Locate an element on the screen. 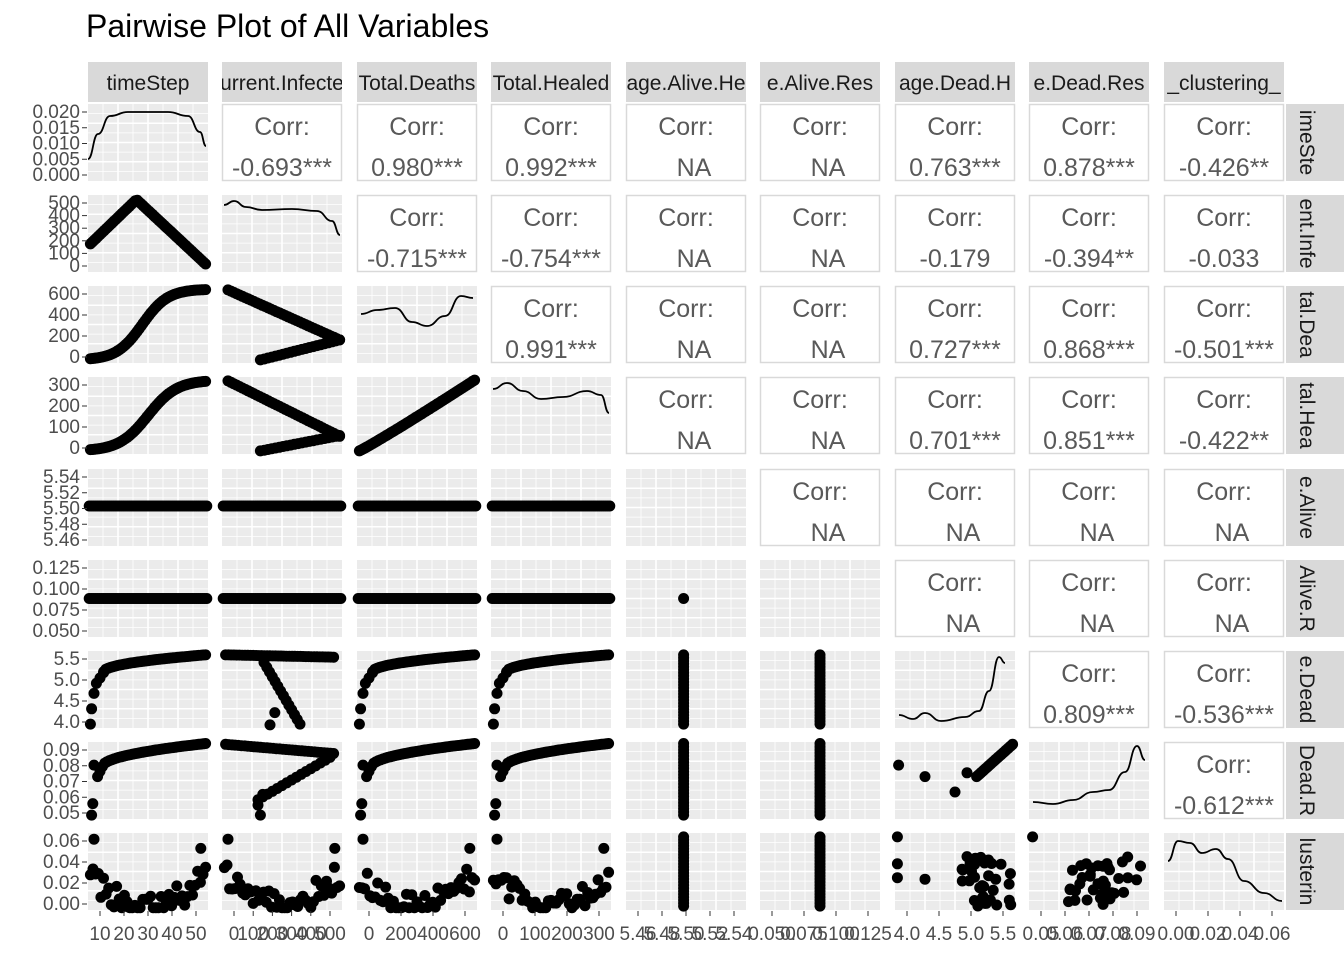  row-strip-label: lusterin is located at coordinates (1306, 872).